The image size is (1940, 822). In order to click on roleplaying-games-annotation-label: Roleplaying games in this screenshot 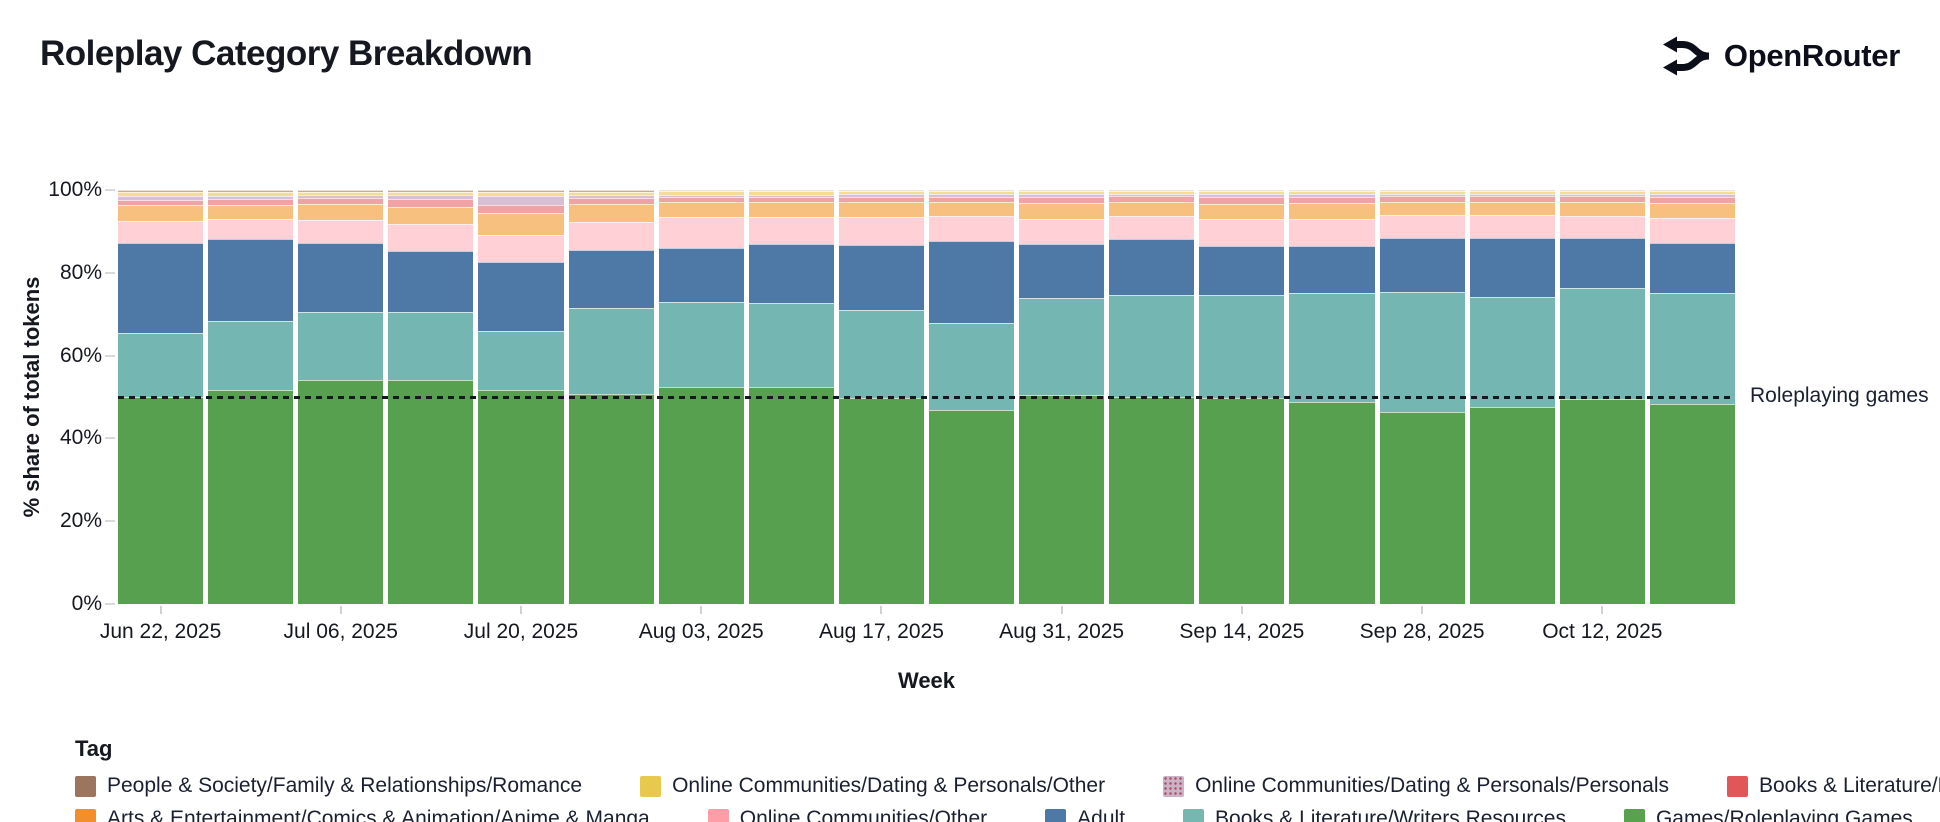, I will do `click(1839, 395)`.